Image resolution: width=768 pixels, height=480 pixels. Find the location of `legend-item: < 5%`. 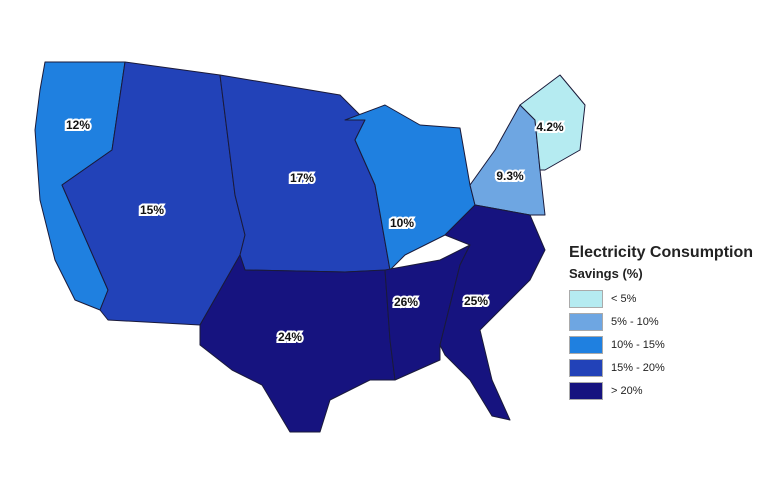

legend-item: < 5% is located at coordinates (661, 298).